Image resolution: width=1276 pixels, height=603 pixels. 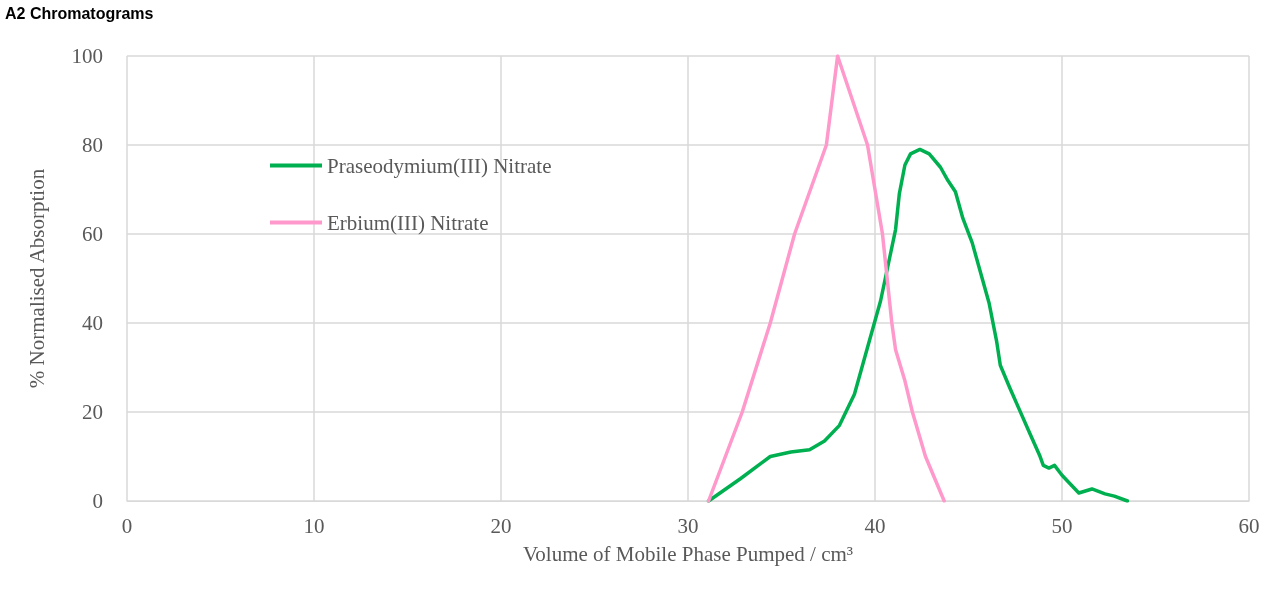 What do you see at coordinates (408, 222) in the screenshot?
I see `legend-label: Erbium(III) Nitrate` at bounding box center [408, 222].